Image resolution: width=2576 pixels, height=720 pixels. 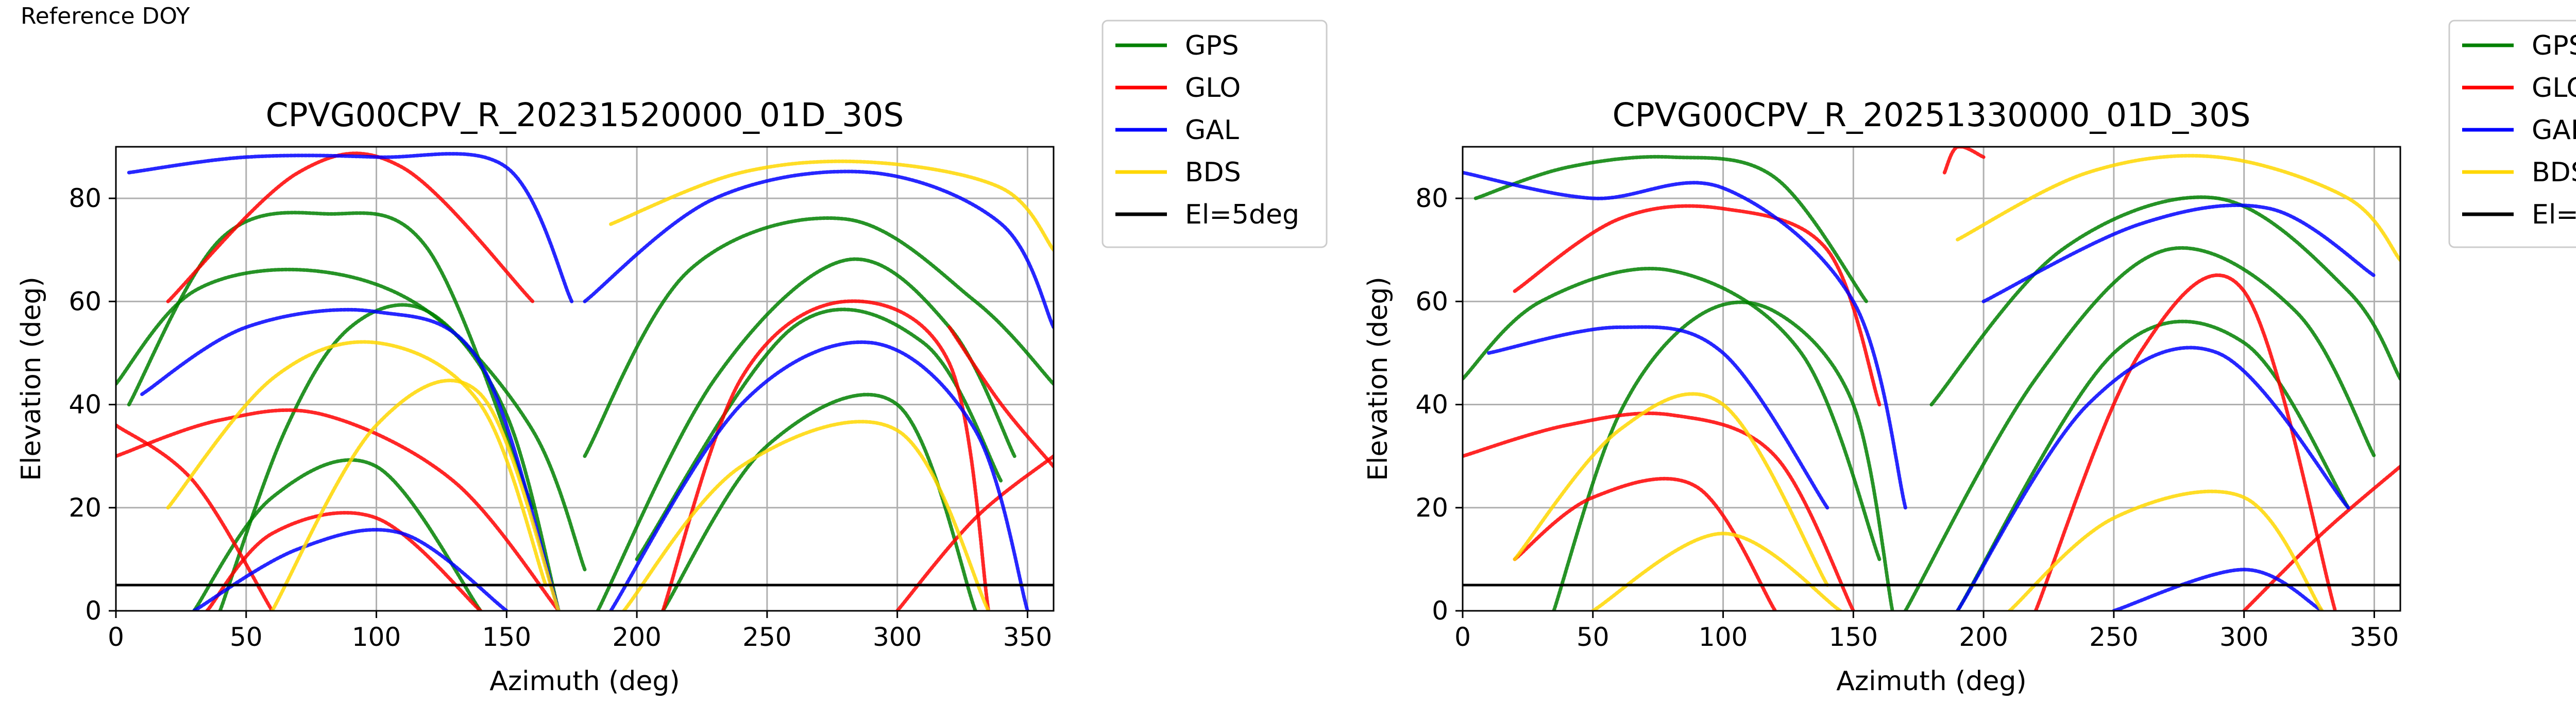 I want to click on chart-title: CPVG00CPV_R_20231520000_01D_30S, so click(x=585, y=115).